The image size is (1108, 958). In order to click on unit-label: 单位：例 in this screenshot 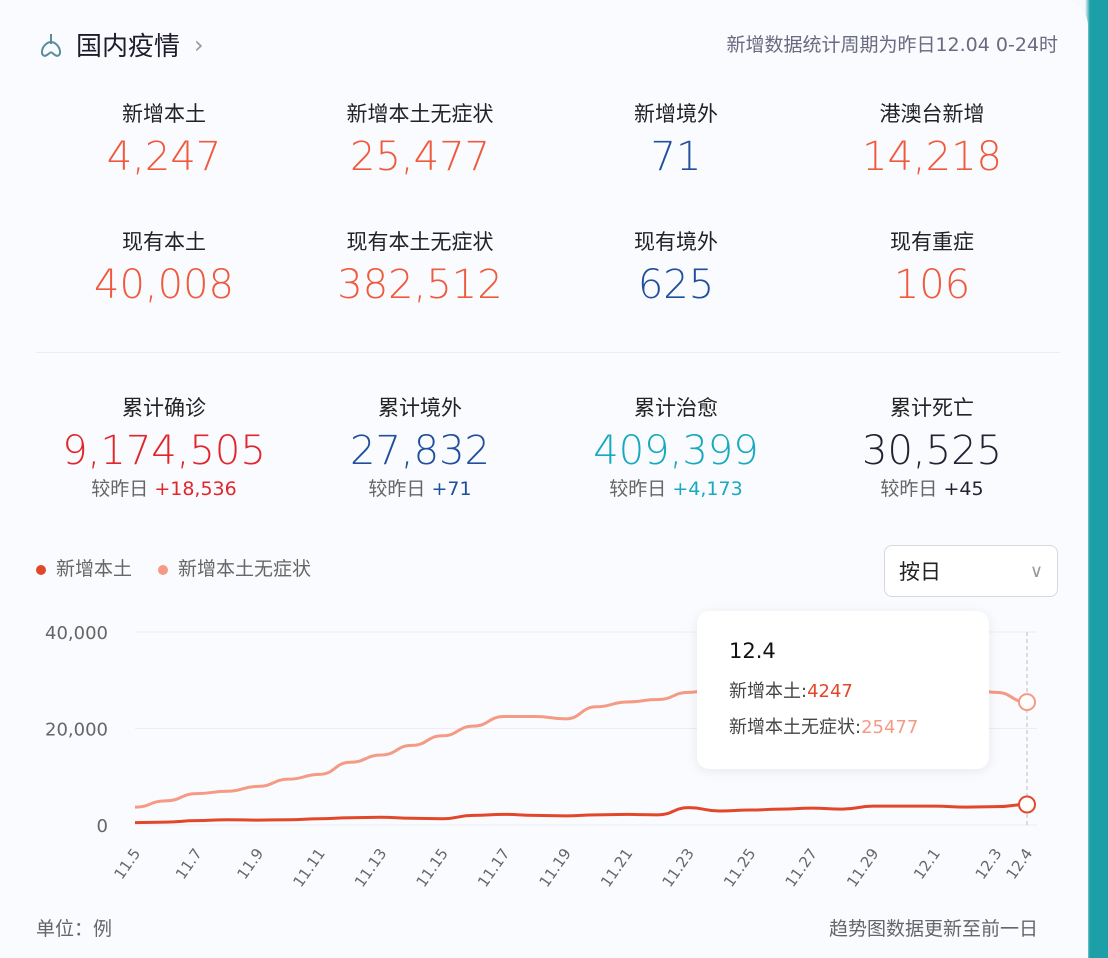, I will do `click(74, 929)`.